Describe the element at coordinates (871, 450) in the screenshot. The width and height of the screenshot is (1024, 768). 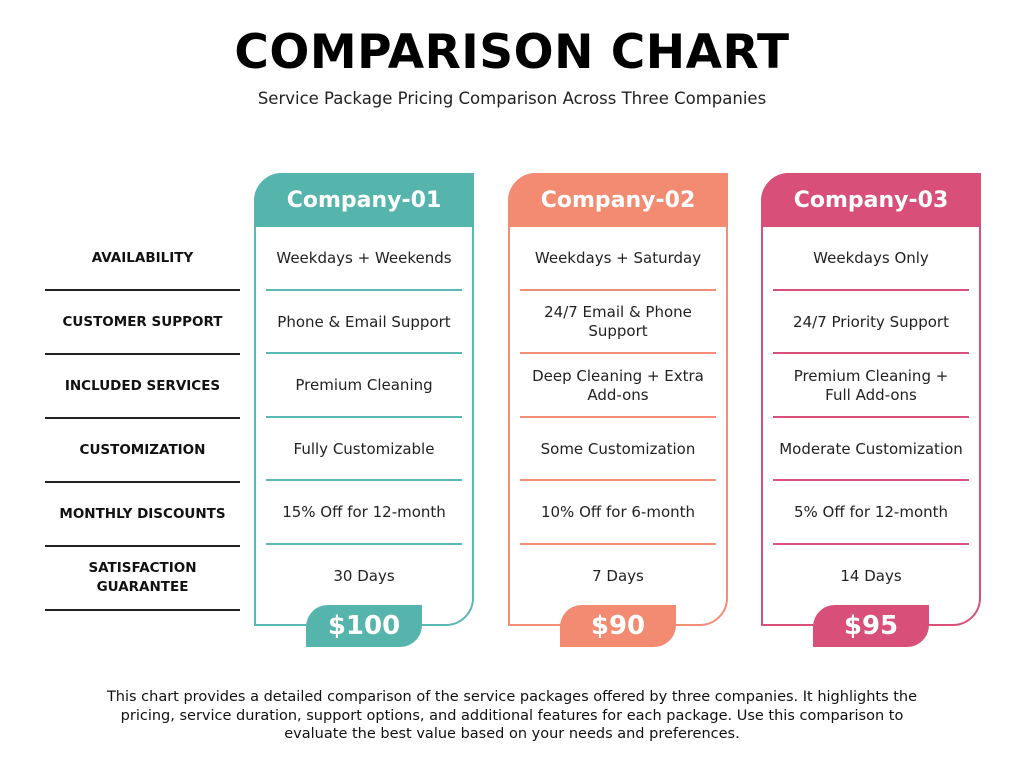
I see `cell-customization: Moderate Customization` at that location.